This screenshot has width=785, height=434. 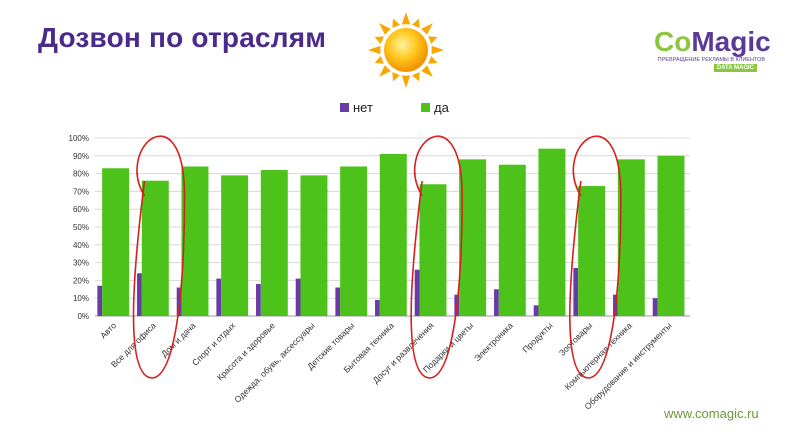 I want to click on legend-swatch-no, so click(x=344, y=107).